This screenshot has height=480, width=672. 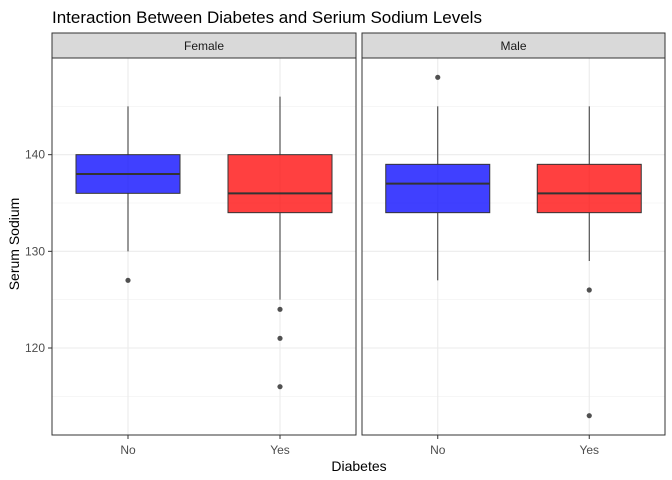 What do you see at coordinates (14, 244) in the screenshot?
I see `y-axis-title: Serum Sodium` at bounding box center [14, 244].